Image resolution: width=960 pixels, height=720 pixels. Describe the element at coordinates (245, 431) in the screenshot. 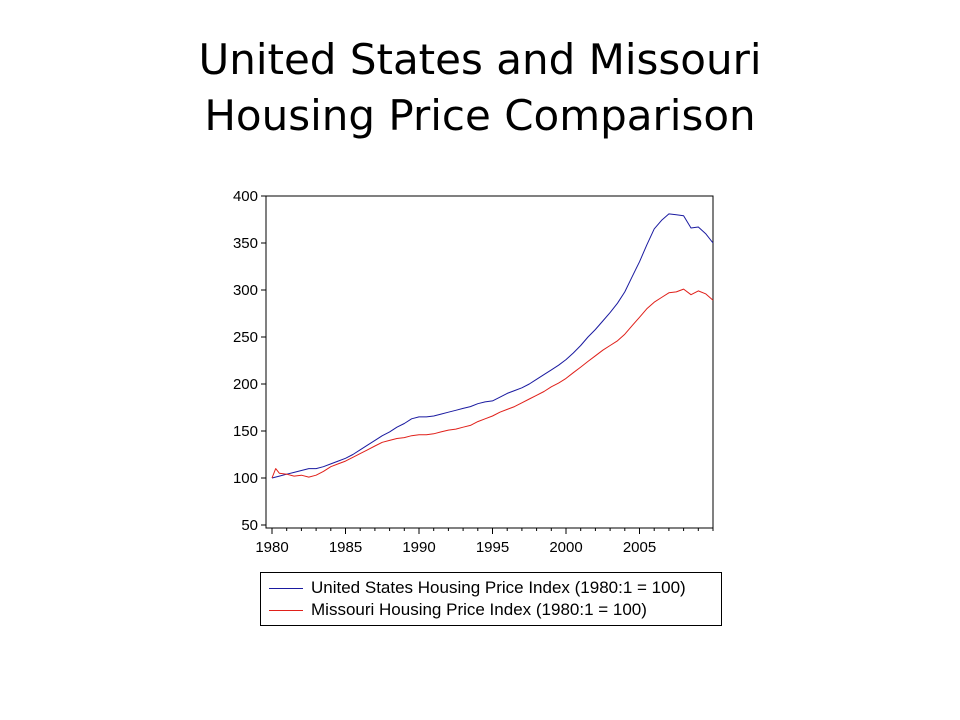

I see `y-tick-label: 150` at that location.